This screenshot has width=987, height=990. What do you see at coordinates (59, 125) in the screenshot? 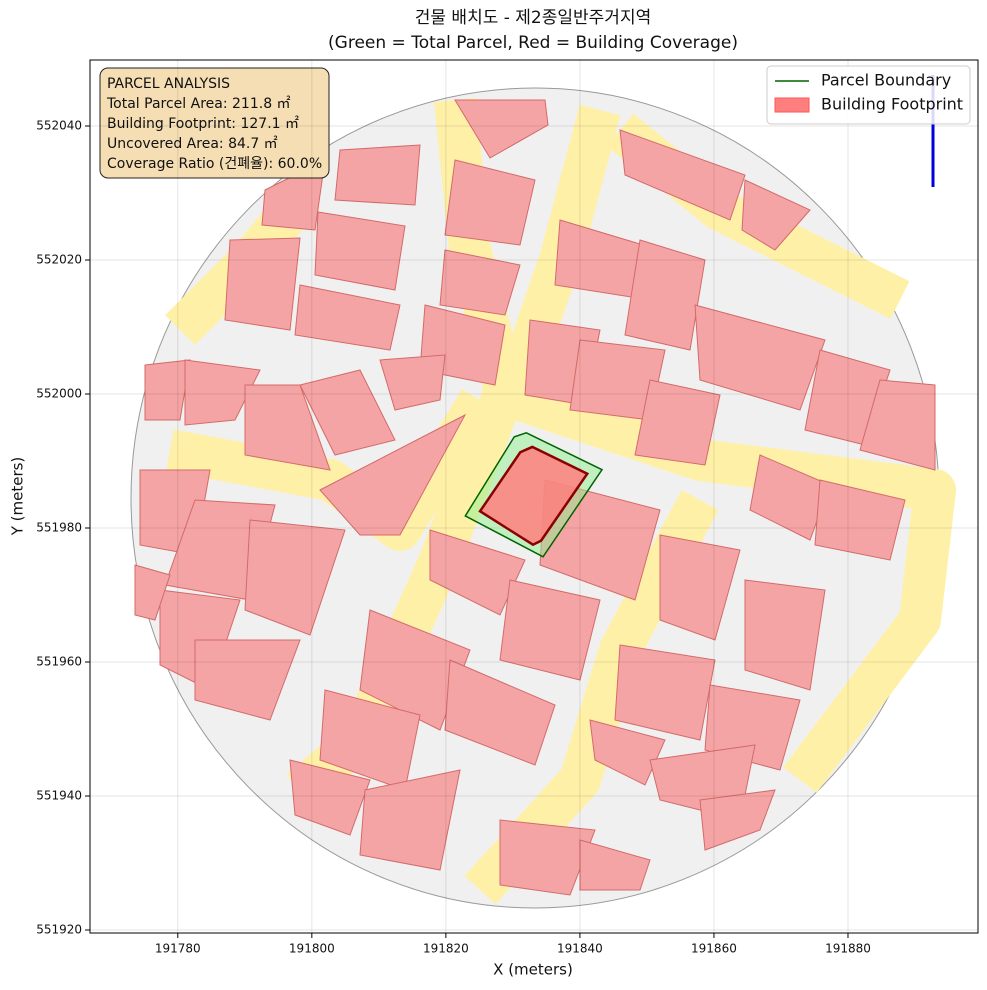
I see `y-tick-label: 552040` at bounding box center [59, 125].